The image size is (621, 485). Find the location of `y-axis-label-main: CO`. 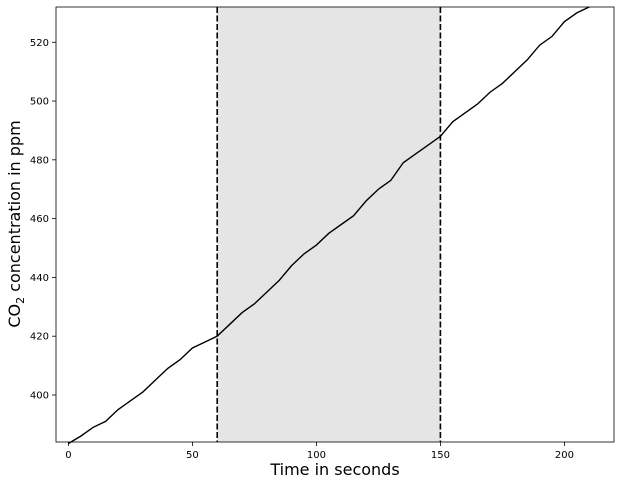

y-axis-label-main: CO is located at coordinates (14, 316).